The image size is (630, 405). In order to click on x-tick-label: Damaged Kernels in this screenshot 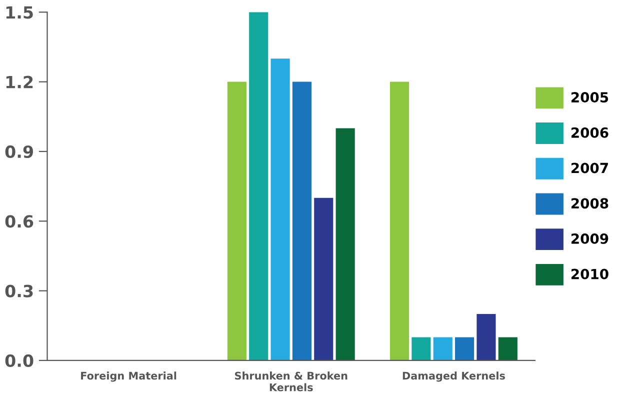, I will do `click(453, 377)`.